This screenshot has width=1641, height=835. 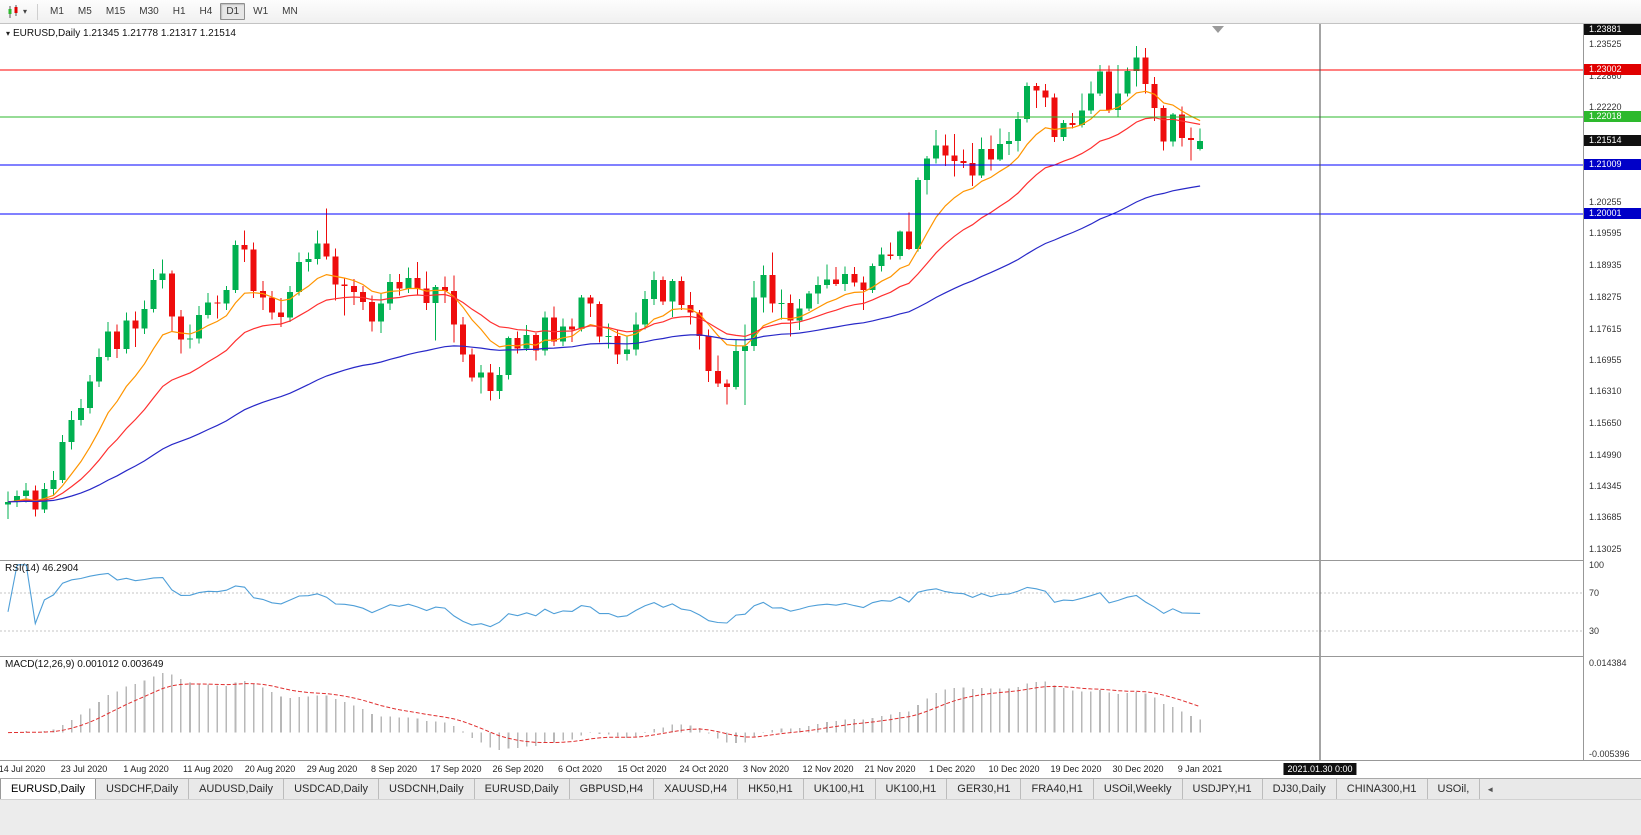 What do you see at coordinates (332, 789) in the screenshot?
I see `tab-usdcad-daily: USDCAD,Daily` at bounding box center [332, 789].